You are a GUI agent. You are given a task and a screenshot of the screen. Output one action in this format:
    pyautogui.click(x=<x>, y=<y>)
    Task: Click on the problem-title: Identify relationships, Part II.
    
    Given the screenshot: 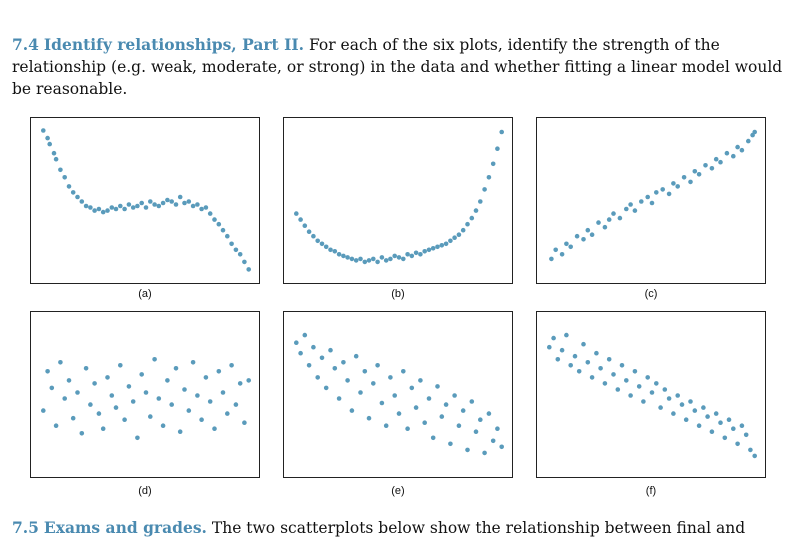 What is the action you would take?
    pyautogui.click(x=174, y=44)
    